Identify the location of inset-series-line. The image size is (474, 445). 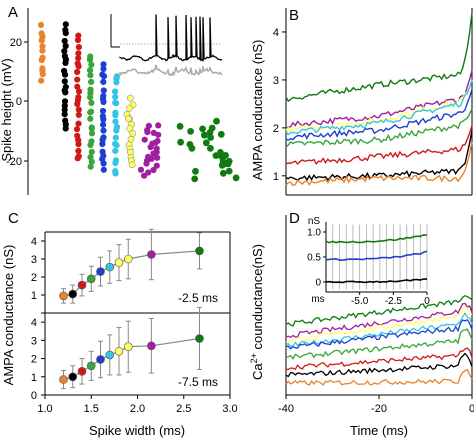
(376, 239).